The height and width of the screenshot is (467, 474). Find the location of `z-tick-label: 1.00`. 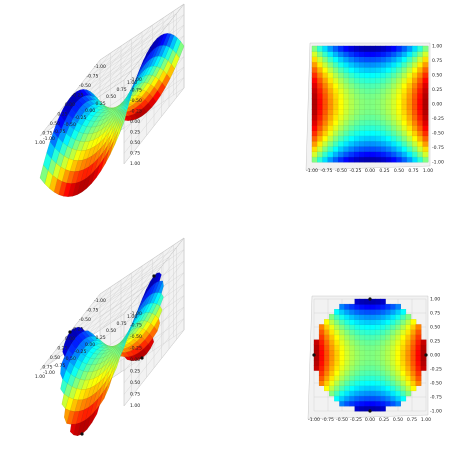

z-tick-label: 1.00 is located at coordinates (135, 164).